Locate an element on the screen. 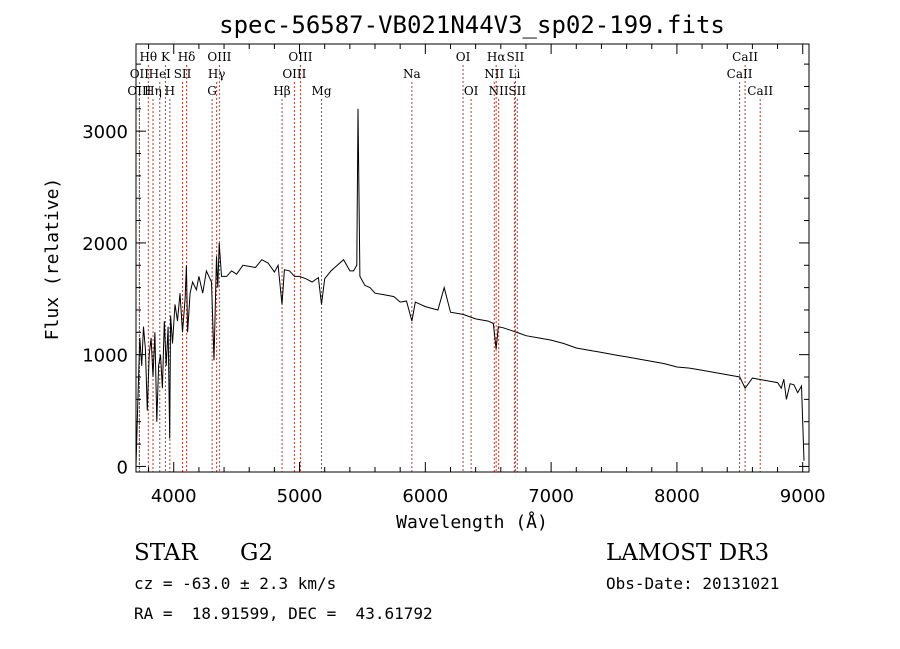 Image resolution: width=900 pixels, height=649 pixels. line-label-2: OIII is located at coordinates (139, 91).